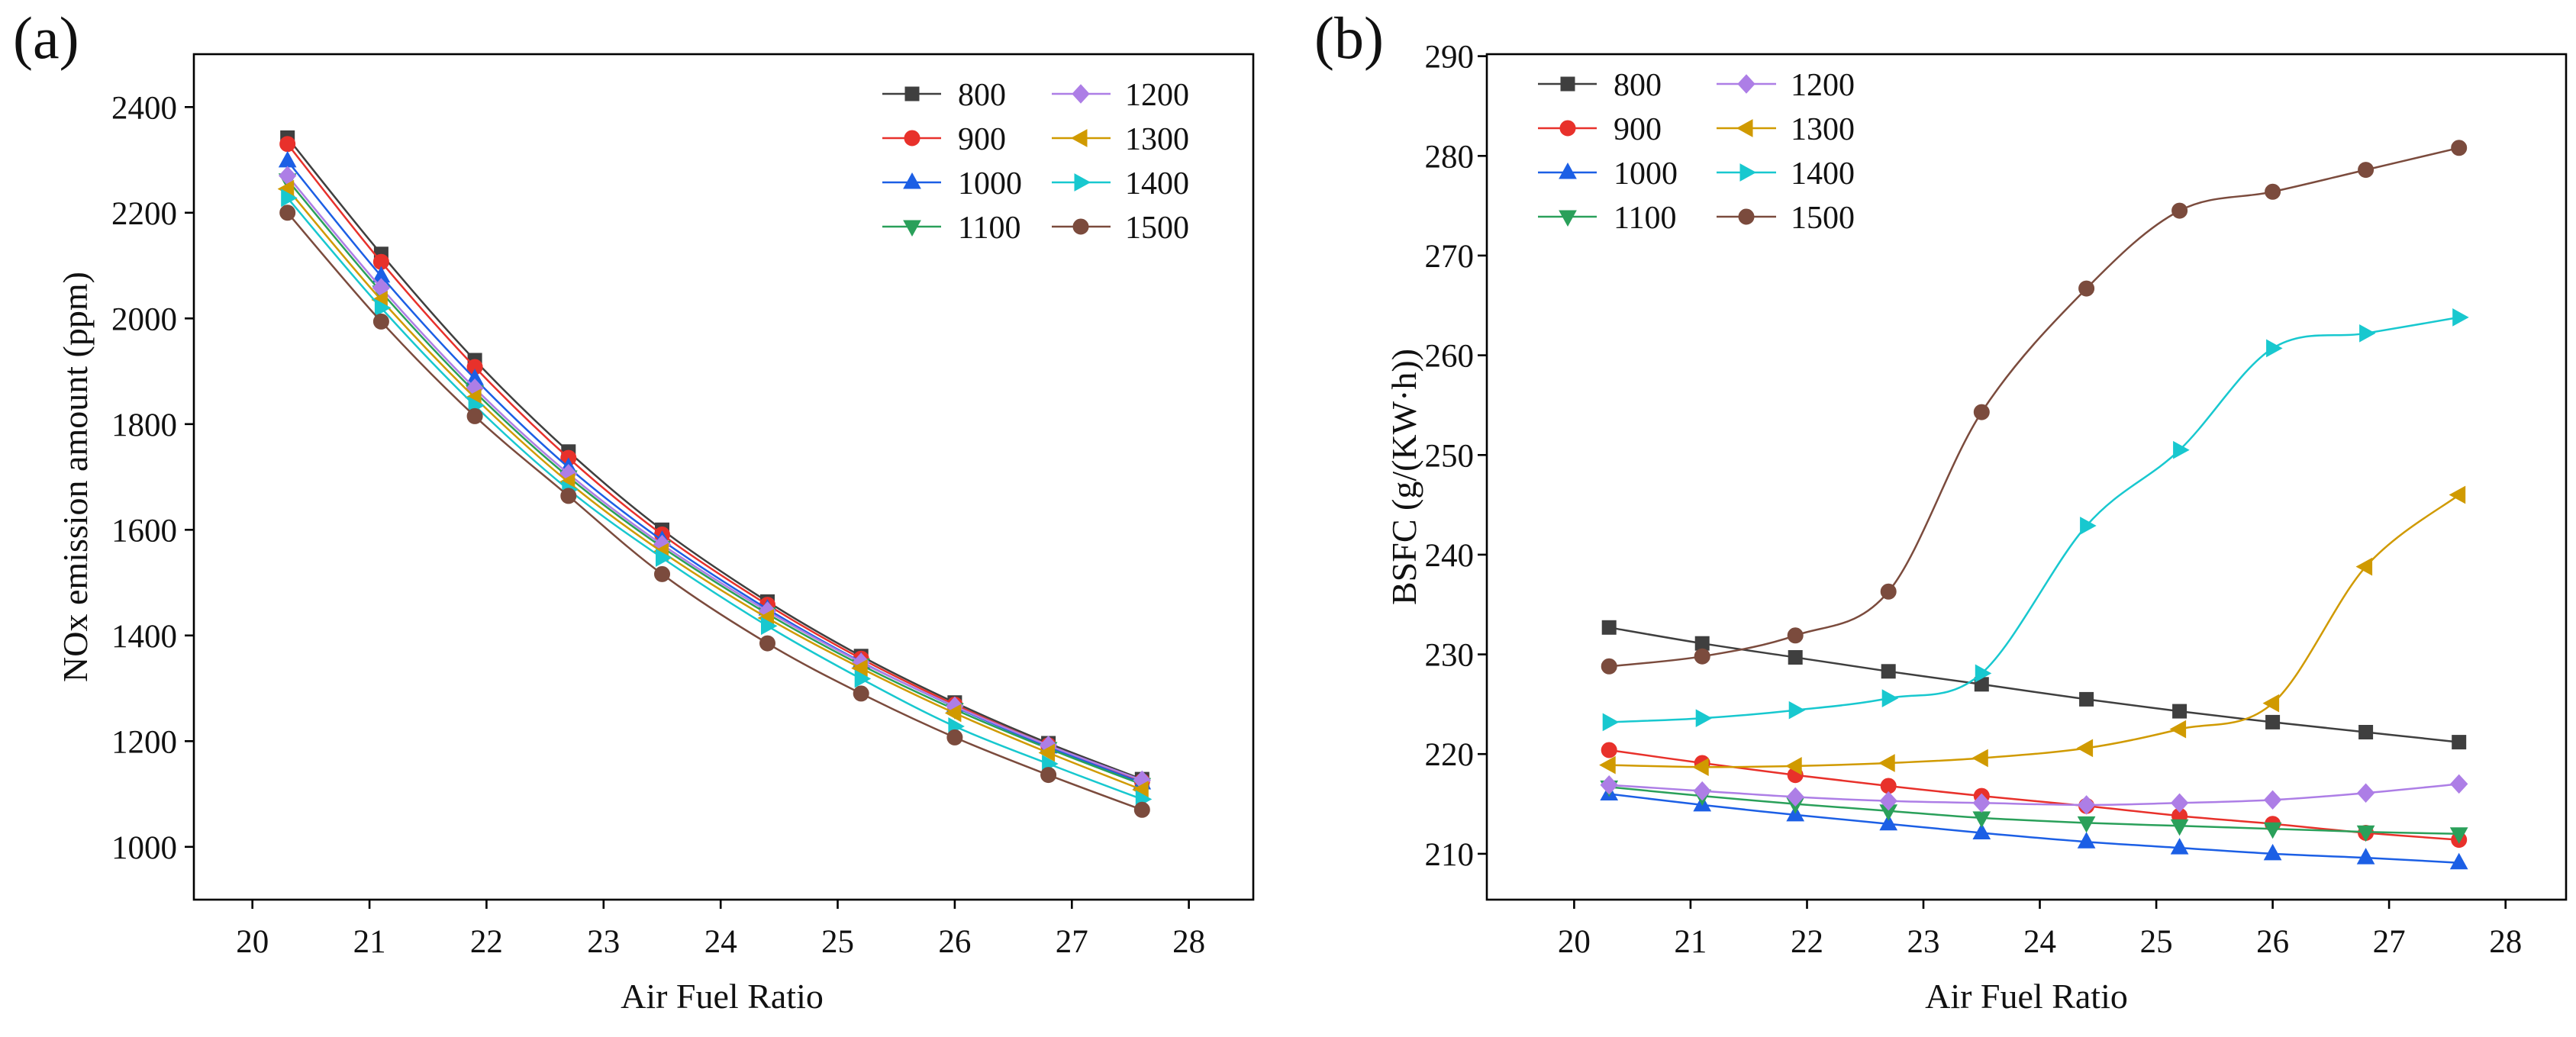  Describe the element at coordinates (1638, 129) in the screenshot. I see `legend-label-900: 900` at that location.